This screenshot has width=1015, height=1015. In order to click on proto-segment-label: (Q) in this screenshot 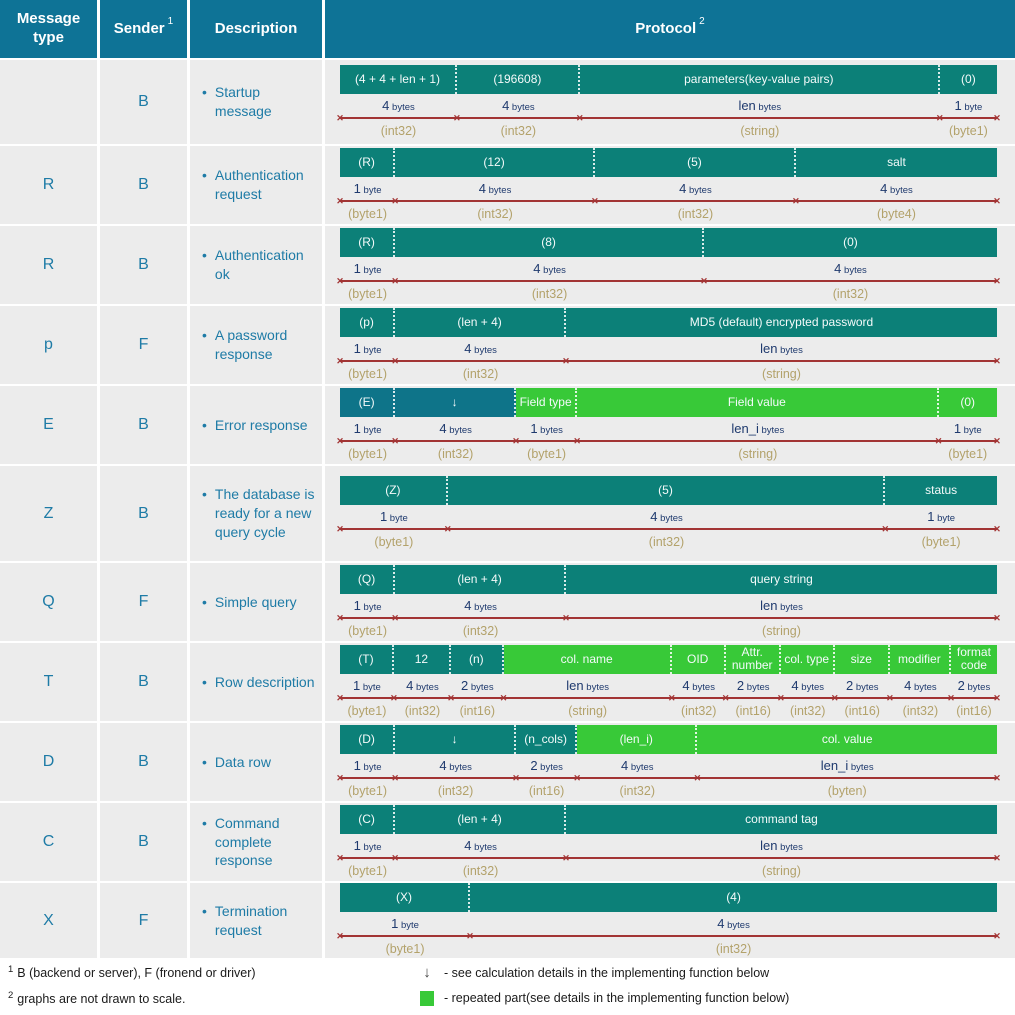, I will do `click(366, 578)`.